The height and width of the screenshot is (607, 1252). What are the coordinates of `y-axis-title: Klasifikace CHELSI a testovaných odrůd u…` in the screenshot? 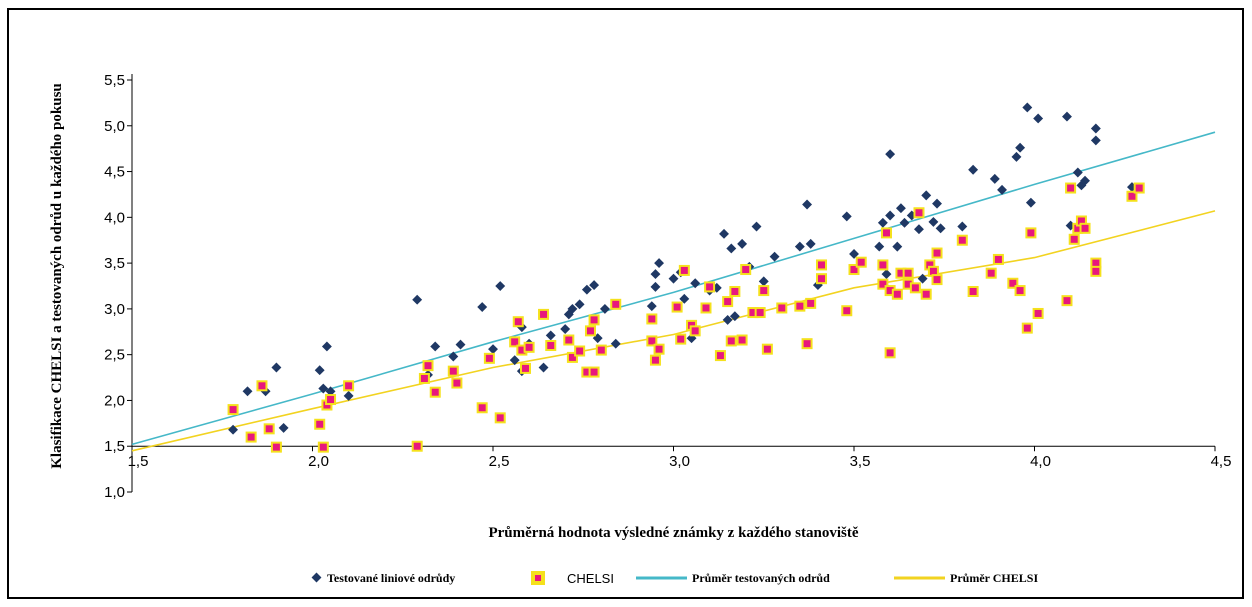 It's located at (57, 276).